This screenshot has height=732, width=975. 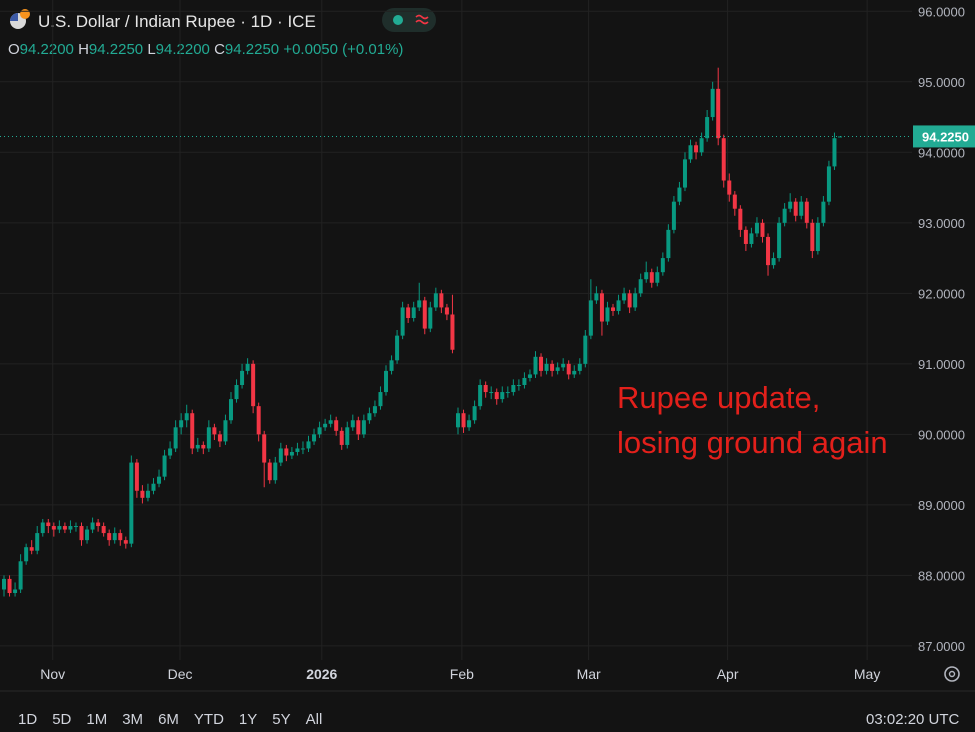 What do you see at coordinates (867, 674) in the screenshot?
I see `x-tick-label: May` at bounding box center [867, 674].